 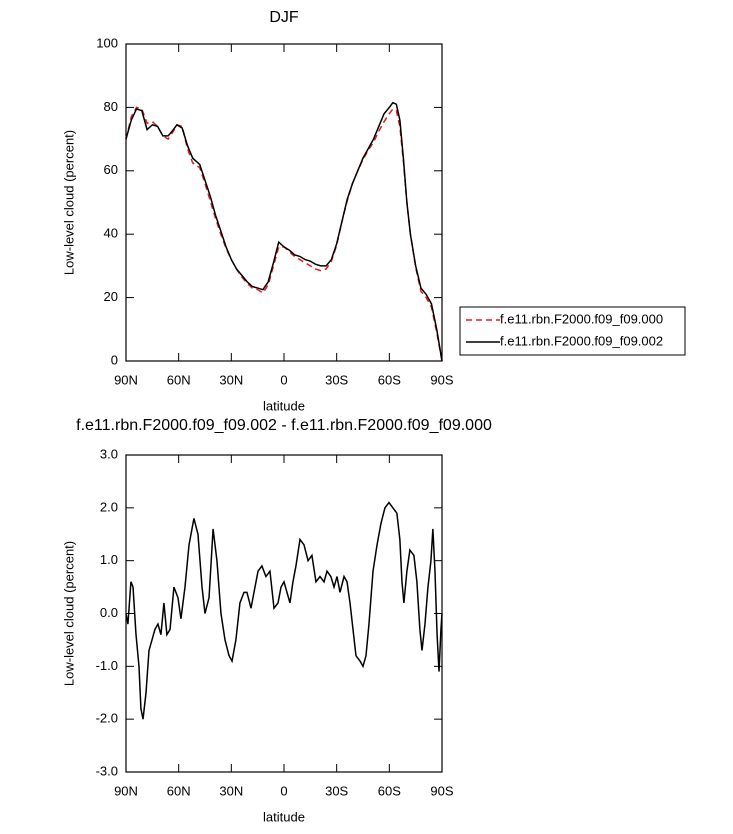 I want to click on y-tick-label: 100, so click(x=107, y=42).